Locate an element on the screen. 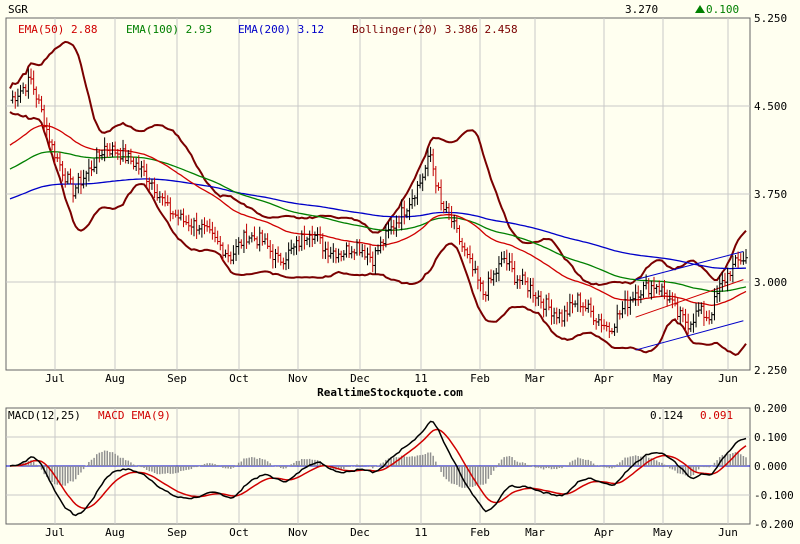 The image size is (800, 544). price-tick-label: 3.750 is located at coordinates (770, 194).